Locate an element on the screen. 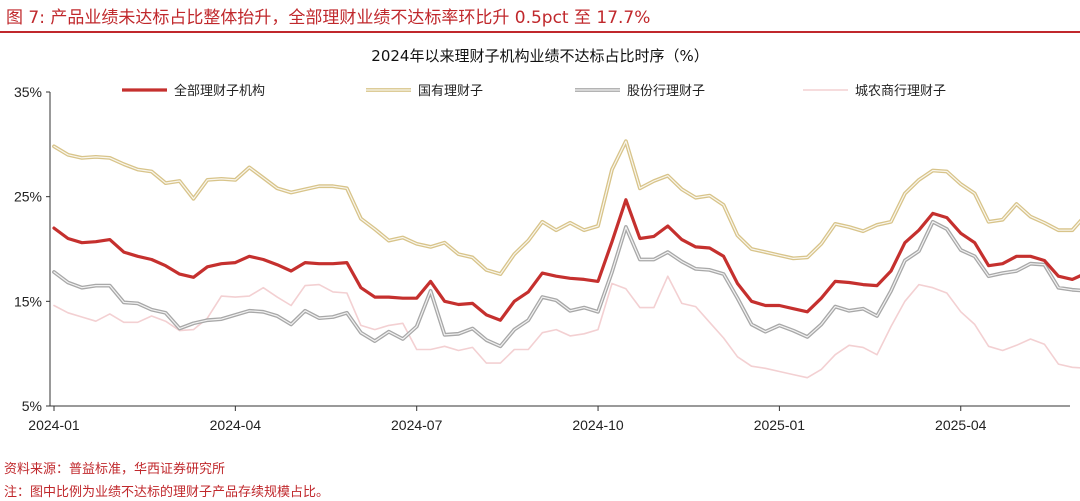  x-tick-label: 2024-07 is located at coordinates (417, 425).